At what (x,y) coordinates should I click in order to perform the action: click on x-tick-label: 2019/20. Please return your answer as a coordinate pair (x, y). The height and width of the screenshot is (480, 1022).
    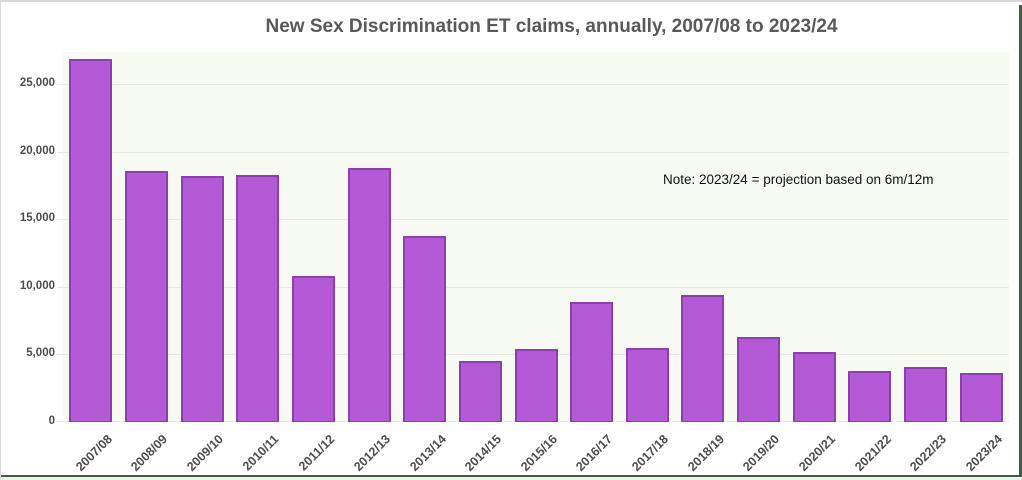
    Looking at the image, I should click on (761, 453).